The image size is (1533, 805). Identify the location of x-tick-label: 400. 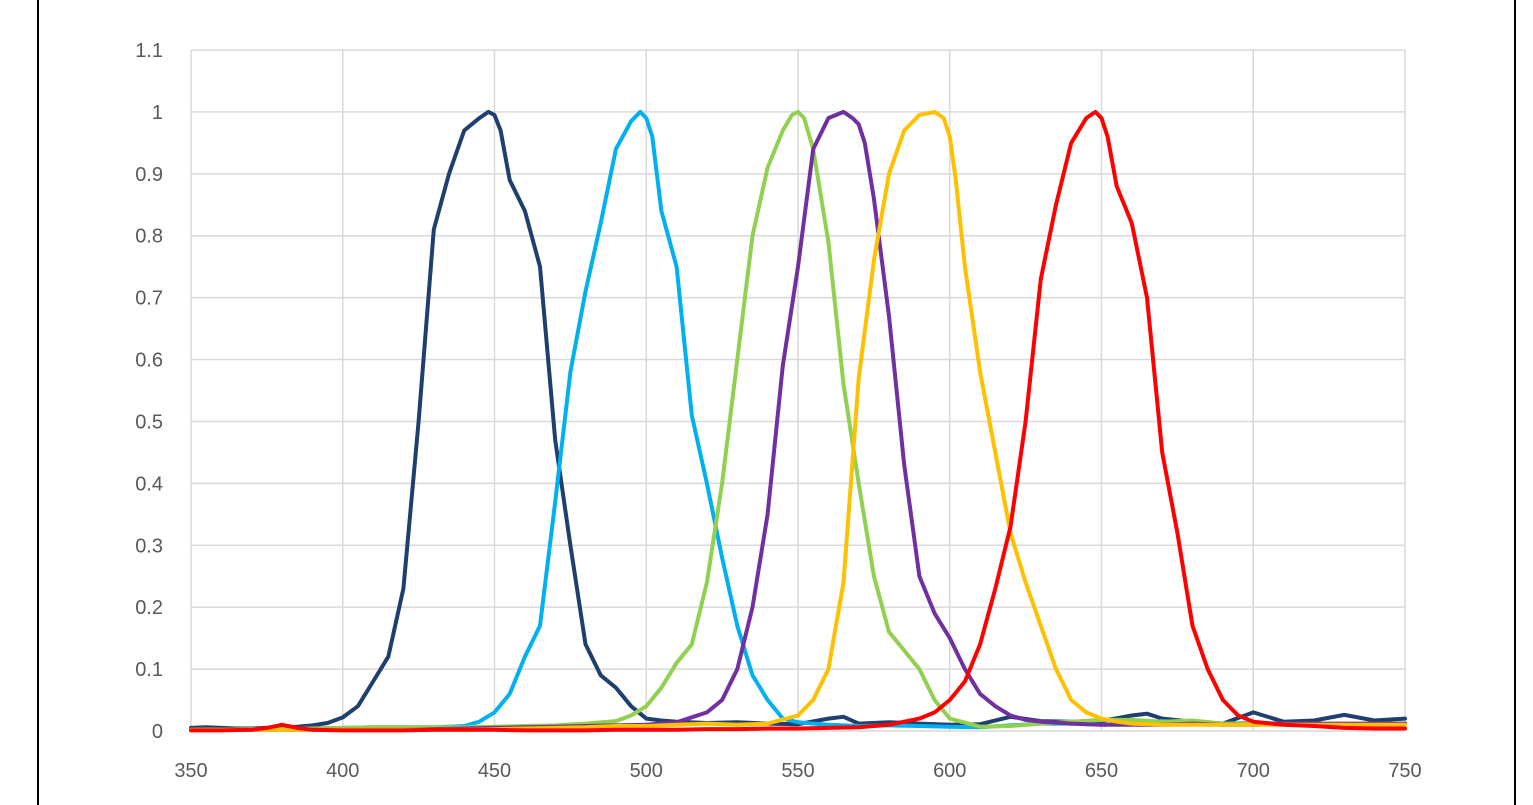
(342, 771).